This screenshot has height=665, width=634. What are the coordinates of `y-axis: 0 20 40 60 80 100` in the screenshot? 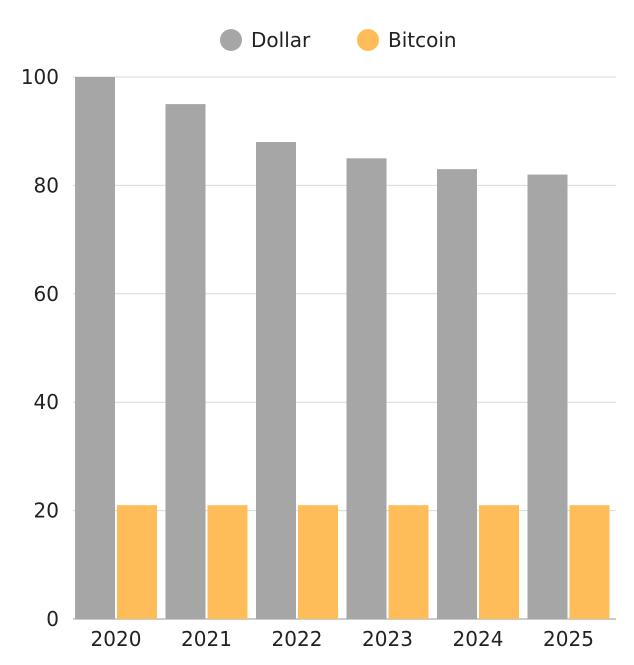 It's located at (40, 348).